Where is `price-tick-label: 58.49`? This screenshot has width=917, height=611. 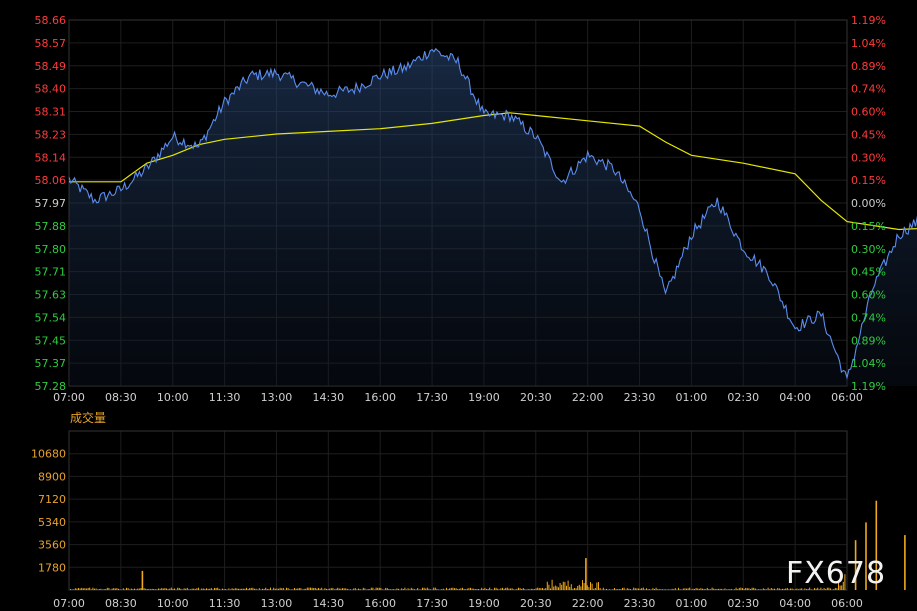
price-tick-label: 58.49 is located at coordinates (51, 66).